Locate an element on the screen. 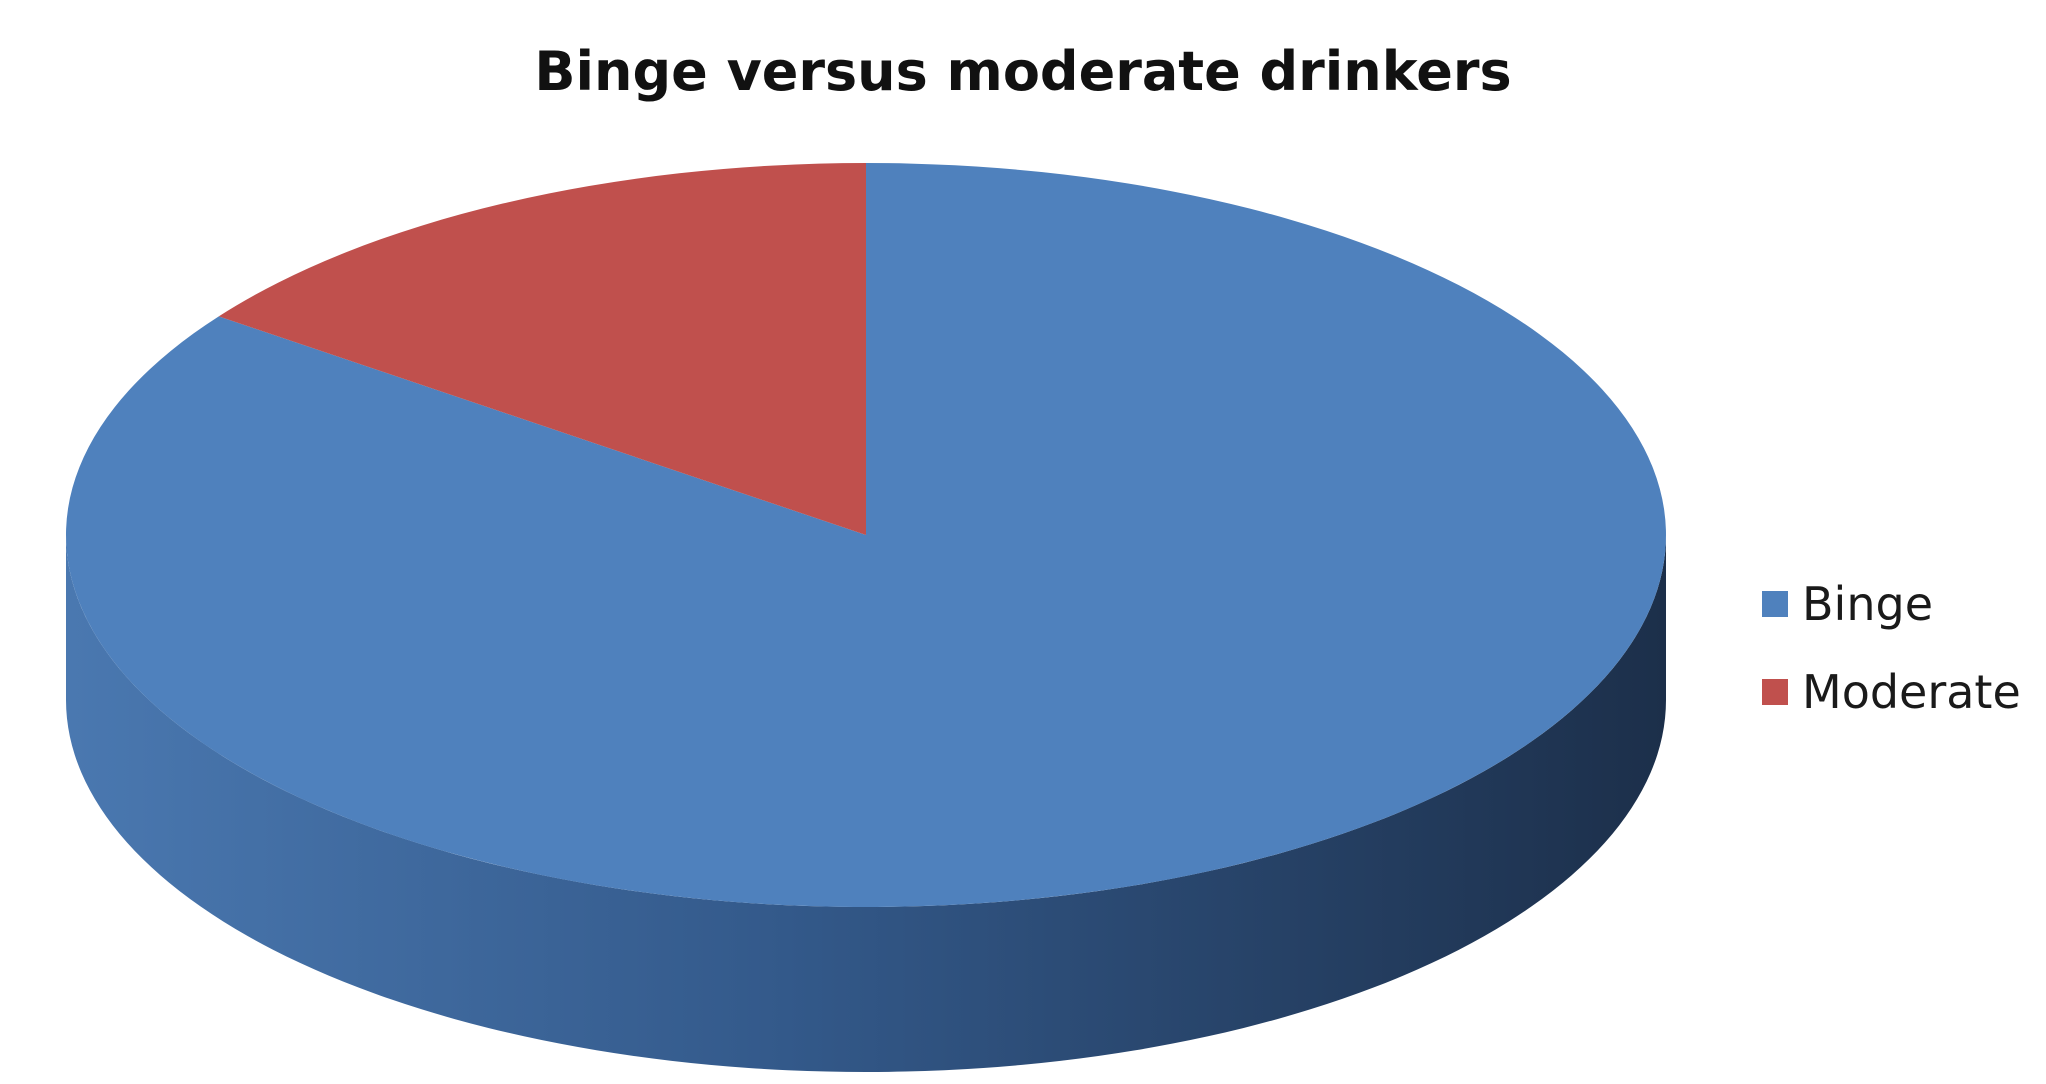 Image resolution: width=2046 pixels, height=1084 pixels. legend-label: Binge is located at coordinates (1867, 604).